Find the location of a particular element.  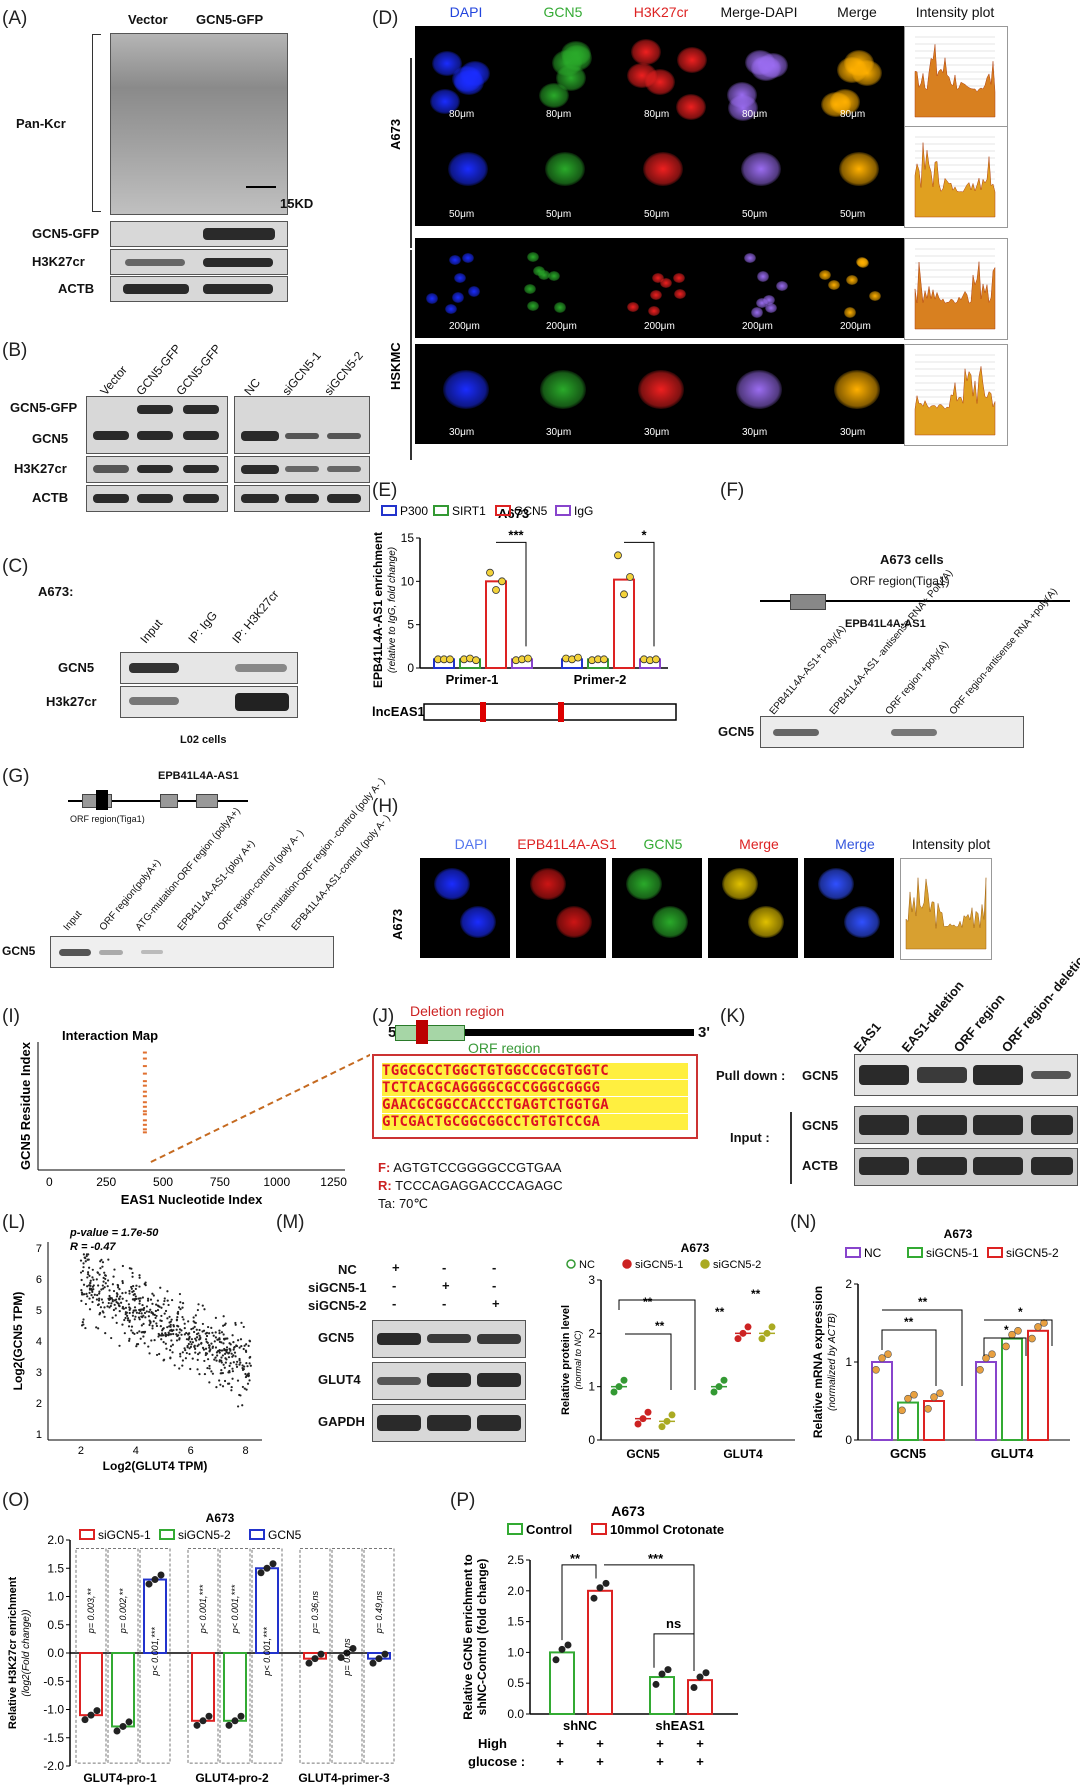

lane-c-input: Input is located at coordinates (151, 631).